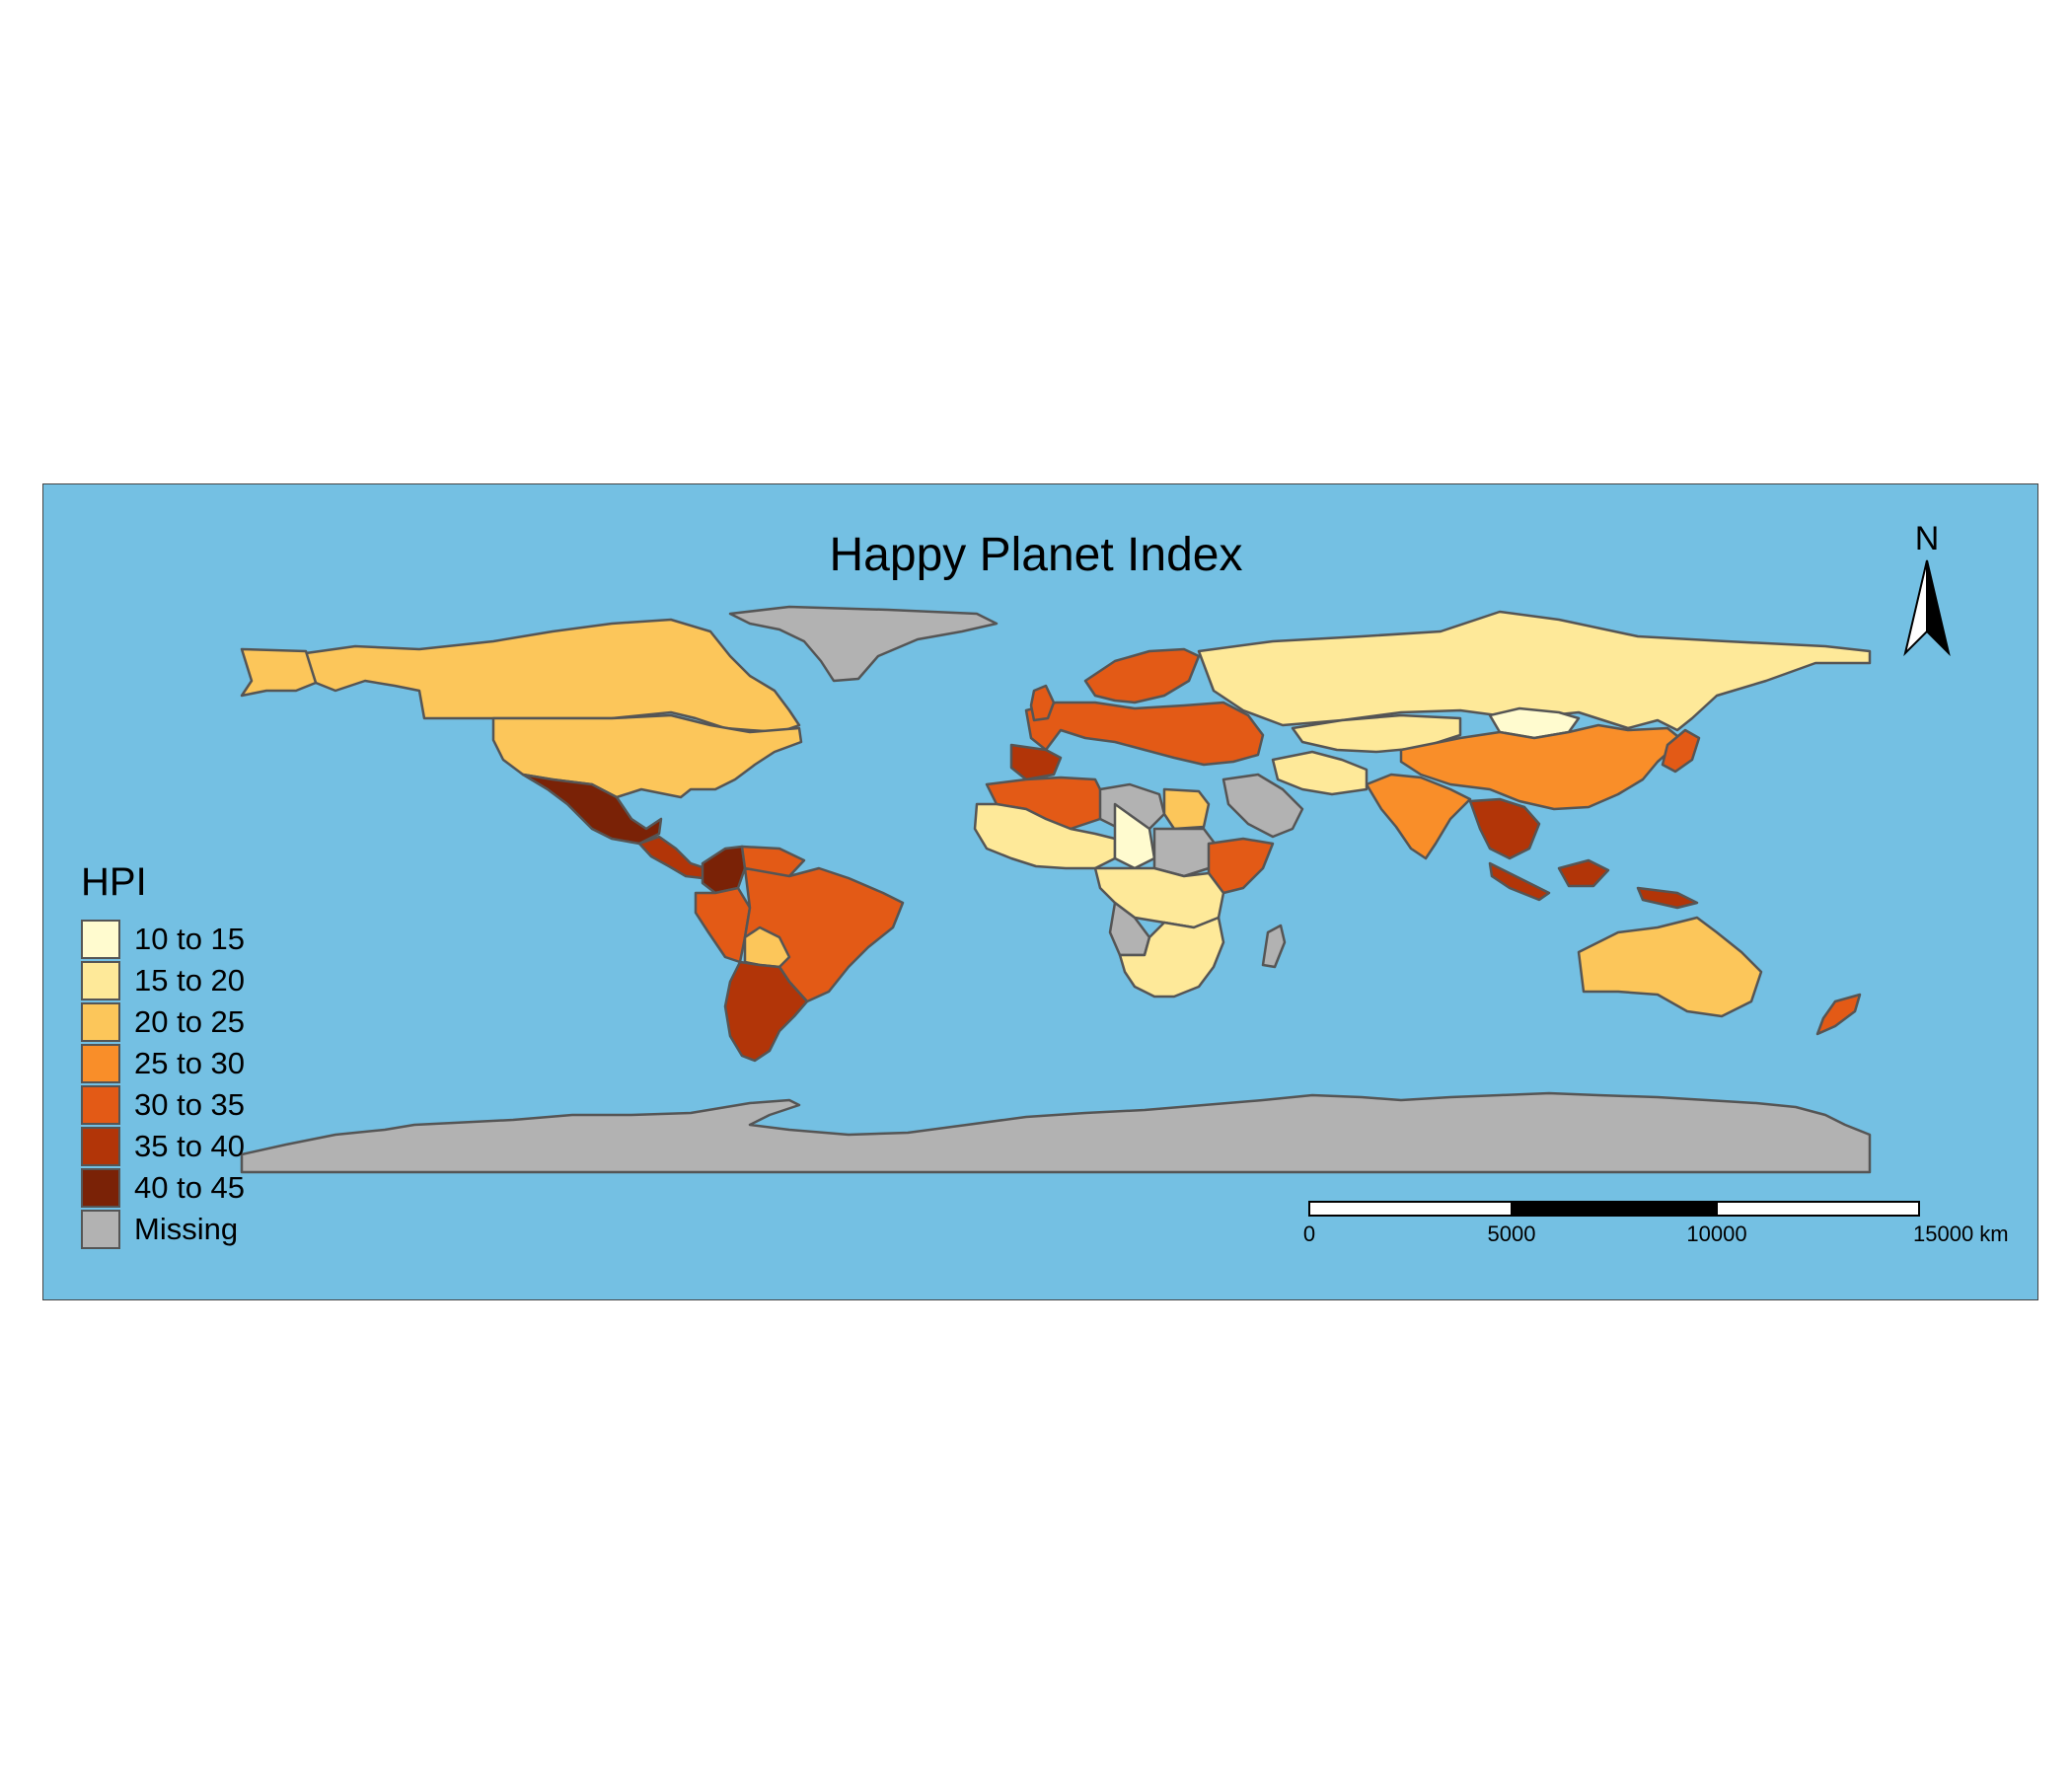 Image resolution: width=2072 pixels, height=1776 pixels. Describe the element at coordinates (592, 810) in the screenshot. I see `region-mexico` at that location.